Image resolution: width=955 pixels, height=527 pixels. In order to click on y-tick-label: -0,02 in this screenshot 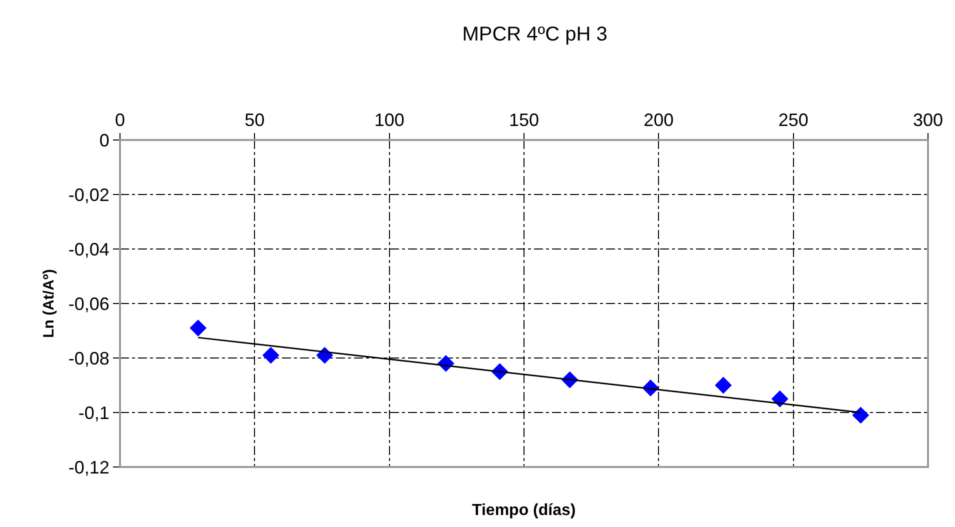, I will do `click(89, 194)`.